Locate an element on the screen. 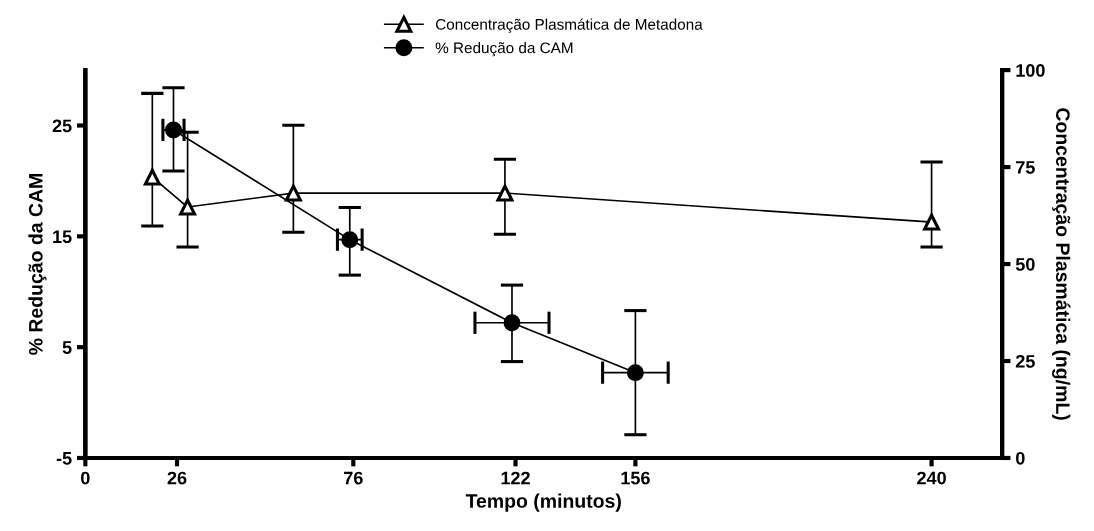 The image size is (1094, 531). x-tick-label: 26 is located at coordinates (177, 478).